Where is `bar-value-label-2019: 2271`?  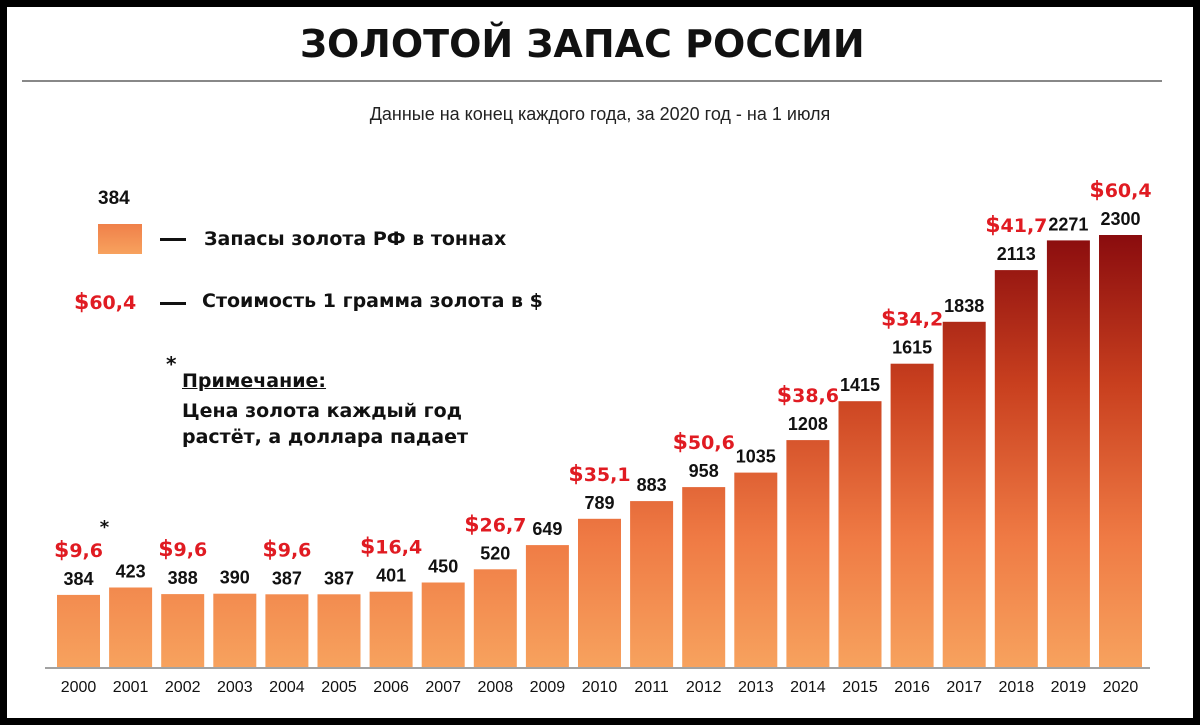 bar-value-label-2019: 2271 is located at coordinates (1068, 224).